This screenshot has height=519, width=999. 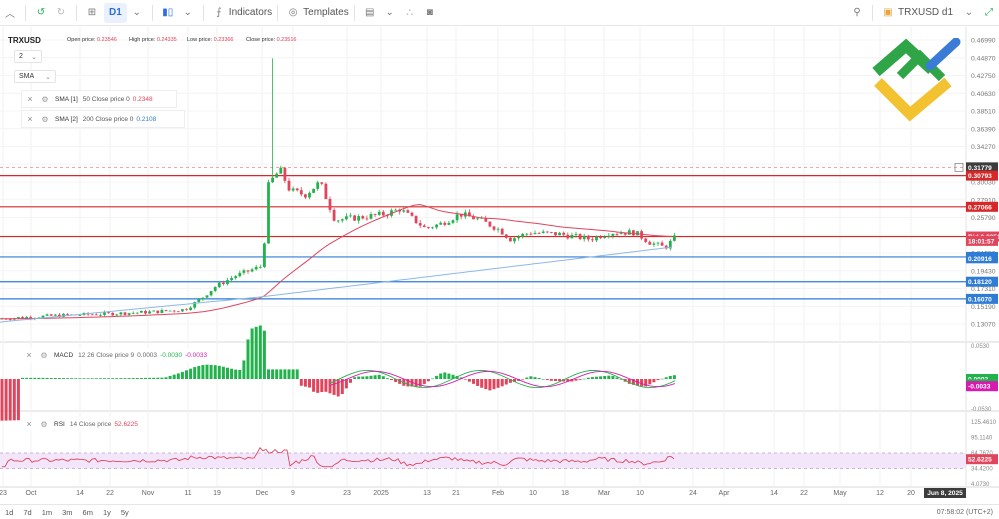 I want to click on price-tick-label: 0.13070, so click(x=983, y=325).